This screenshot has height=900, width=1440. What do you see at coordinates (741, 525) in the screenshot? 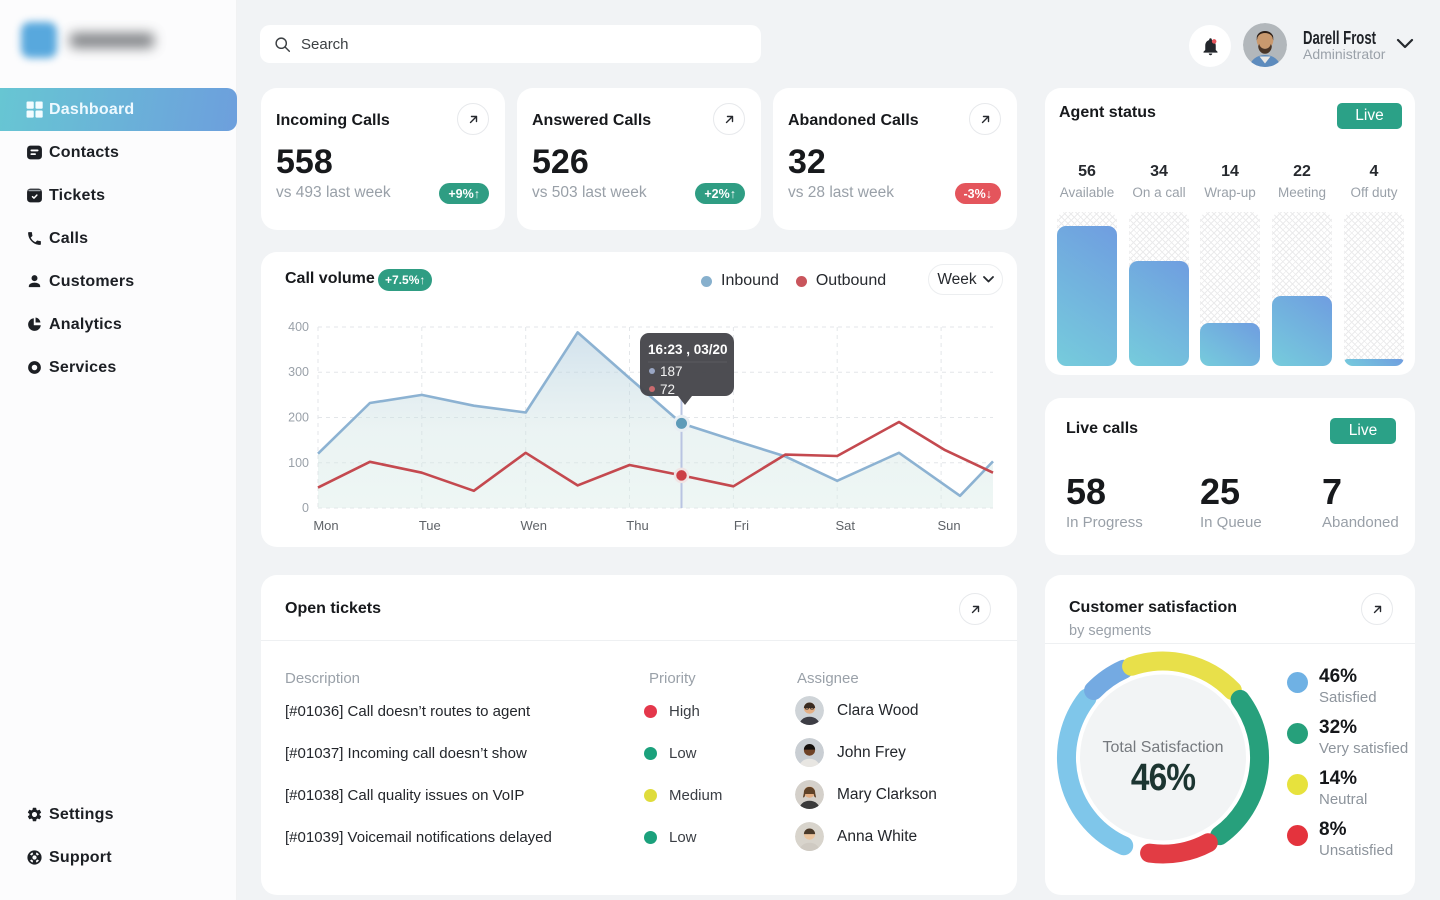
I see `svg-text: Fri` at bounding box center [741, 525].